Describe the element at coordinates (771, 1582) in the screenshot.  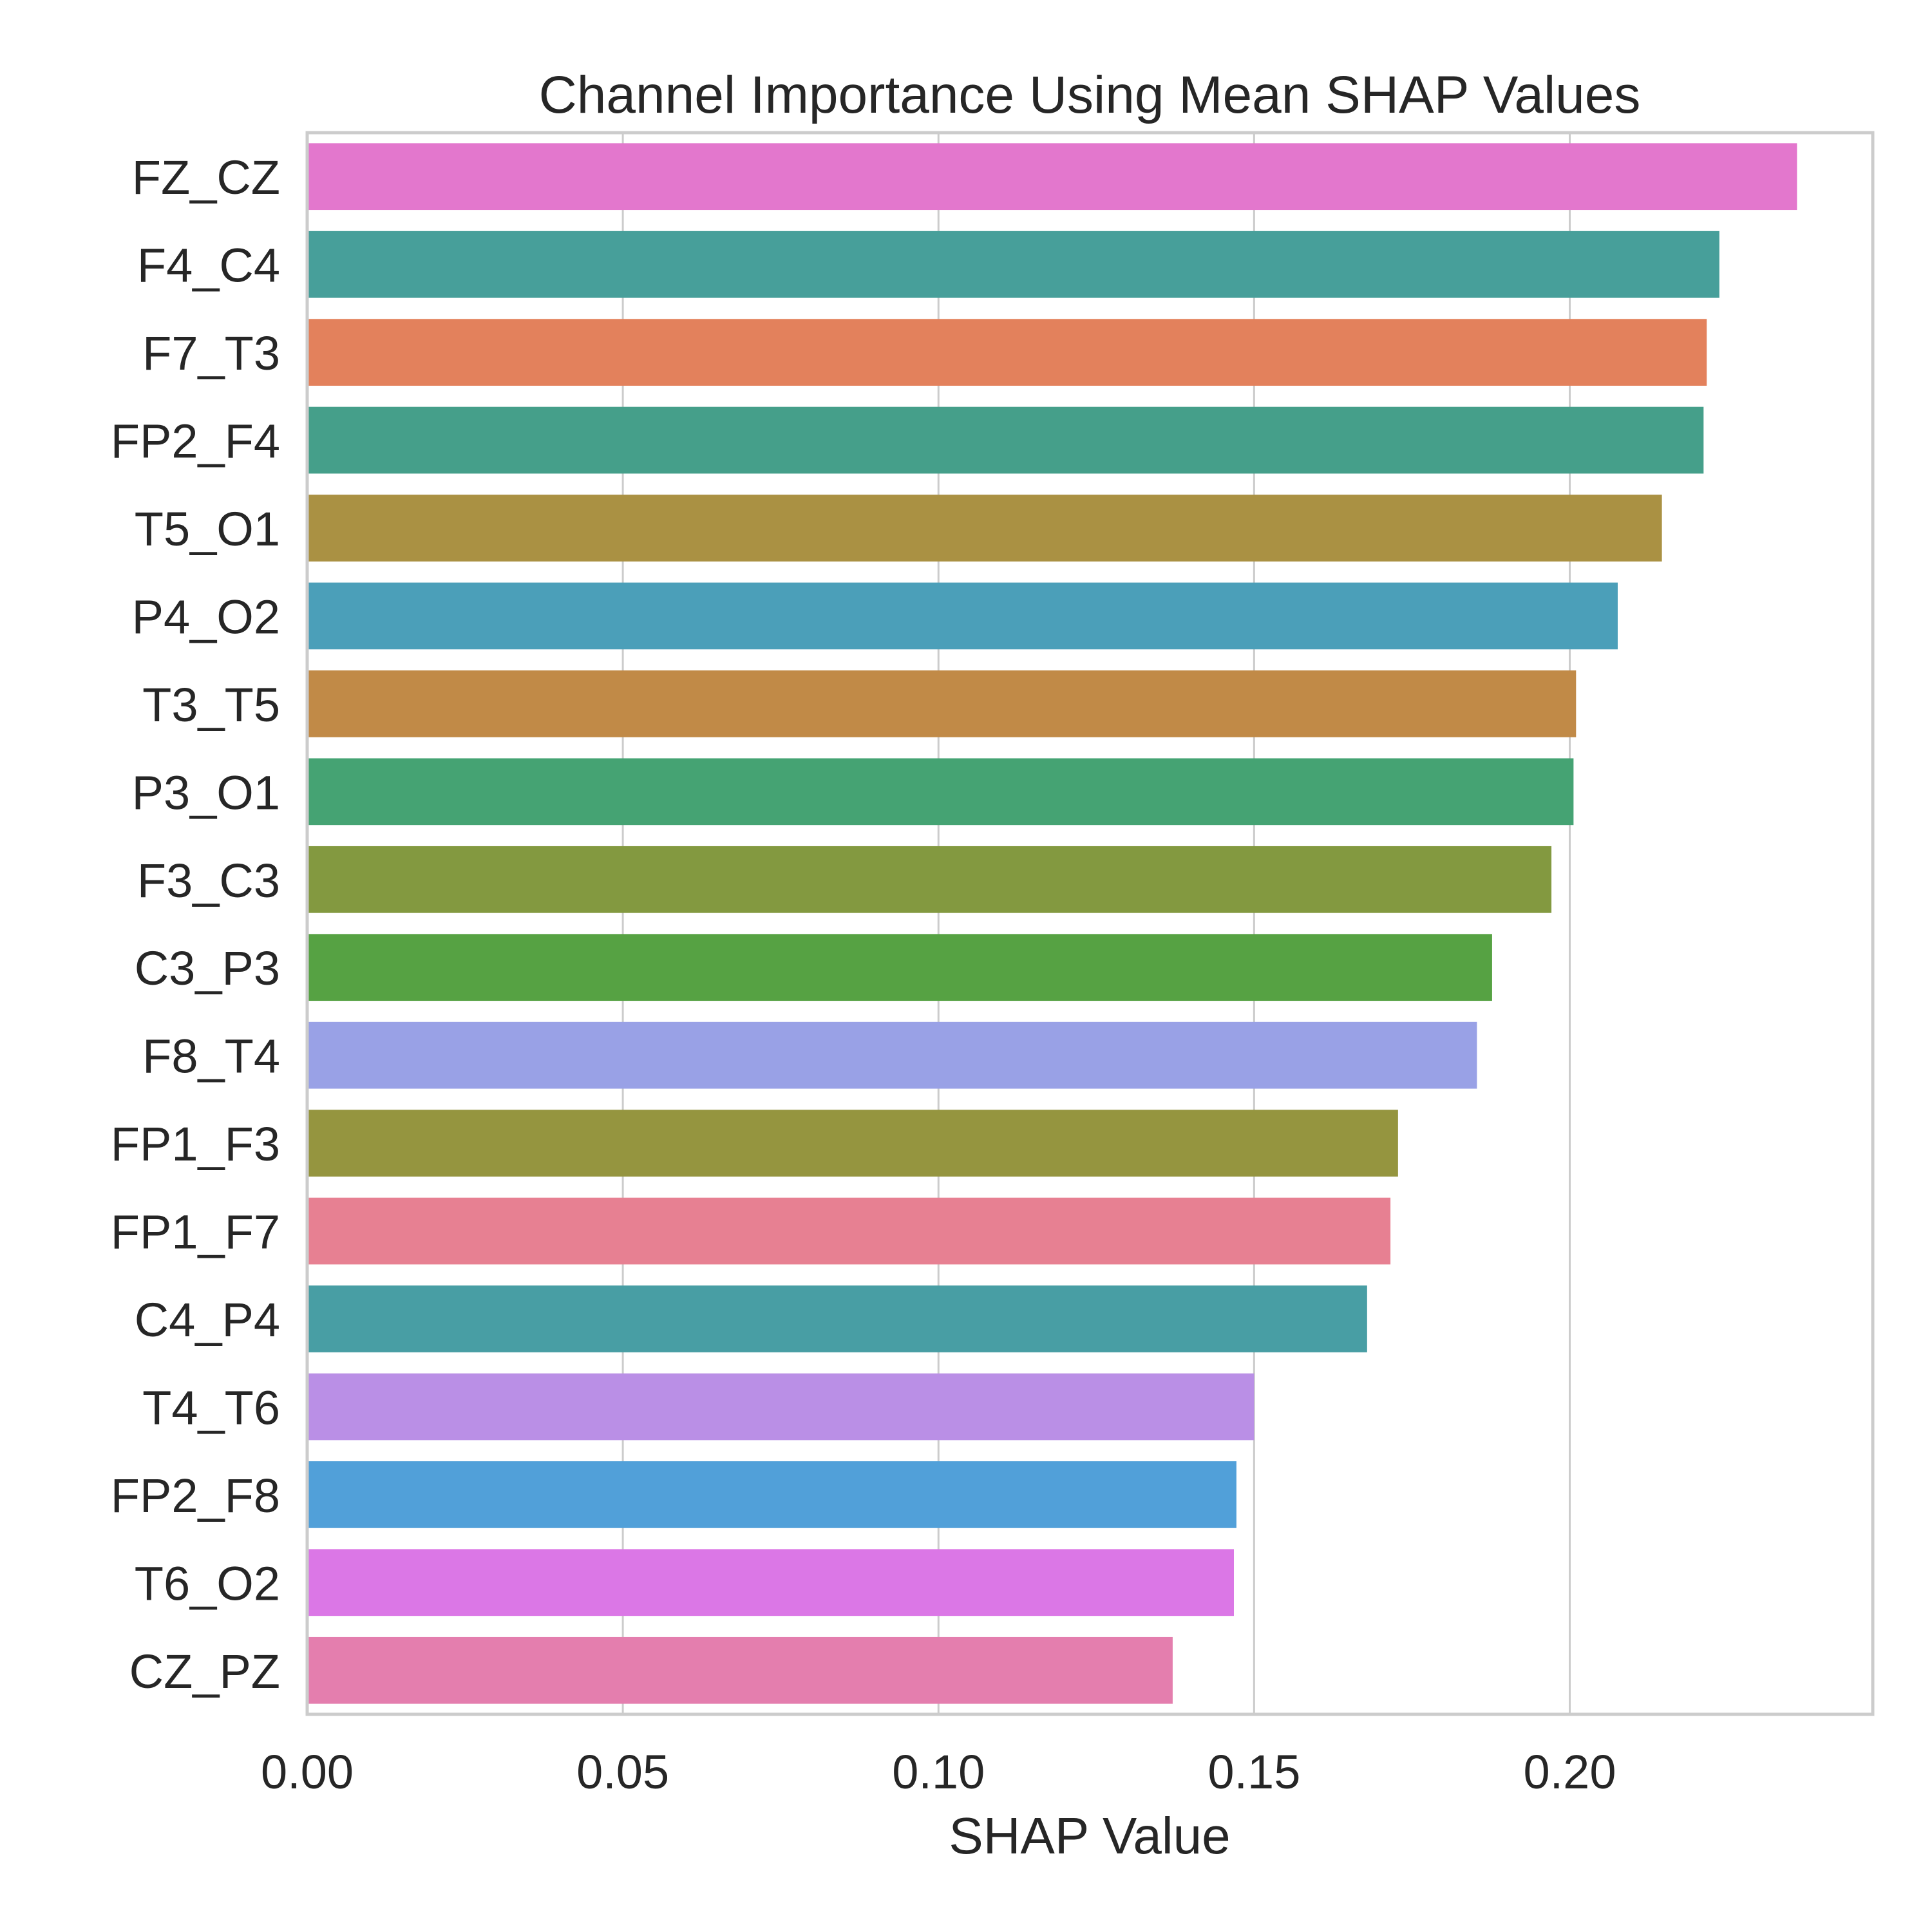
I see `bar-t6-o2` at that location.